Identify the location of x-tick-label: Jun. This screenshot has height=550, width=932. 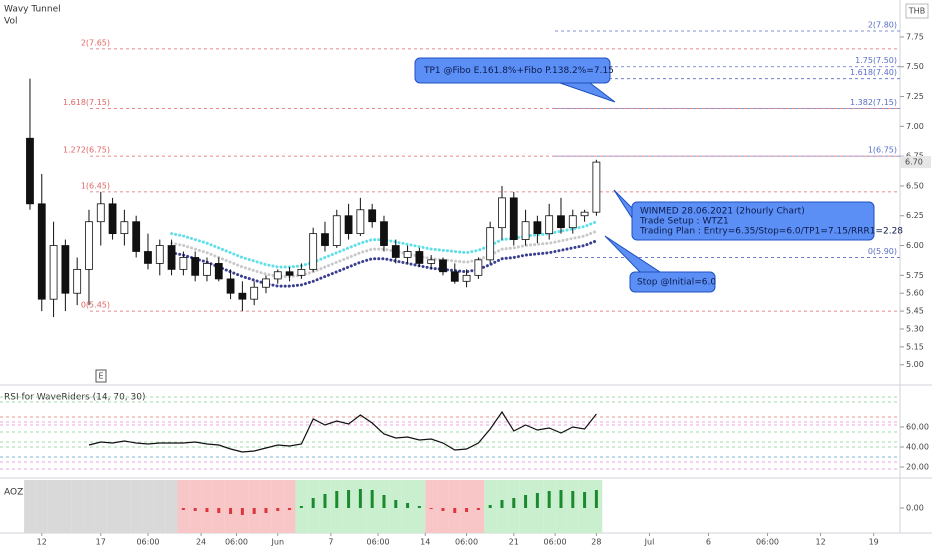
(278, 542).